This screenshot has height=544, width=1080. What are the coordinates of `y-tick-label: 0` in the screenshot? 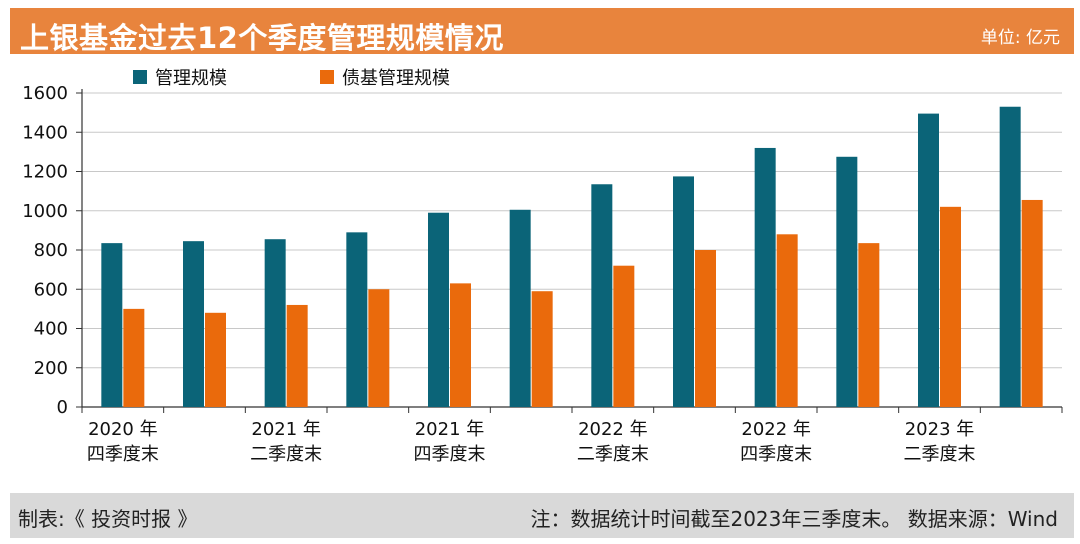 It's located at (62, 407).